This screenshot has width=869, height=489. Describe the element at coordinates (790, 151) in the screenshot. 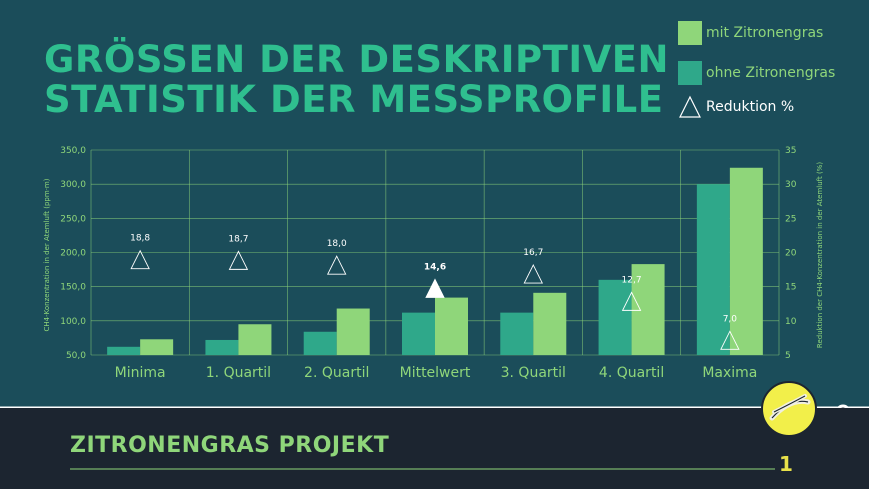

I see `y2-tick-label: 35` at that location.